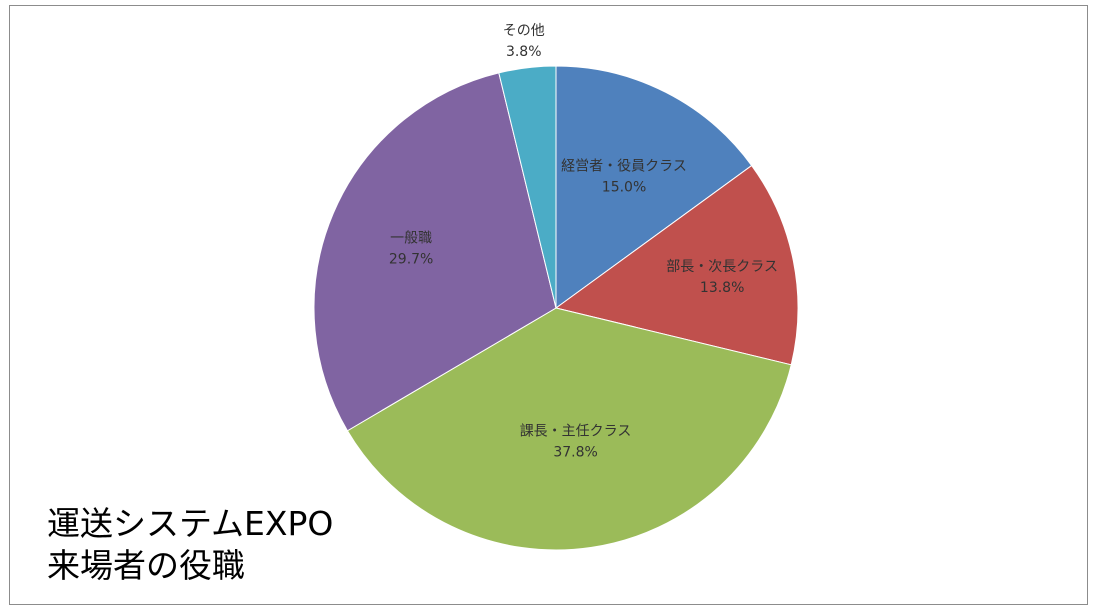 This screenshot has height=605, width=1094. What do you see at coordinates (524, 31) in the screenshot?
I see `slice-category-label-4: その他` at bounding box center [524, 31].